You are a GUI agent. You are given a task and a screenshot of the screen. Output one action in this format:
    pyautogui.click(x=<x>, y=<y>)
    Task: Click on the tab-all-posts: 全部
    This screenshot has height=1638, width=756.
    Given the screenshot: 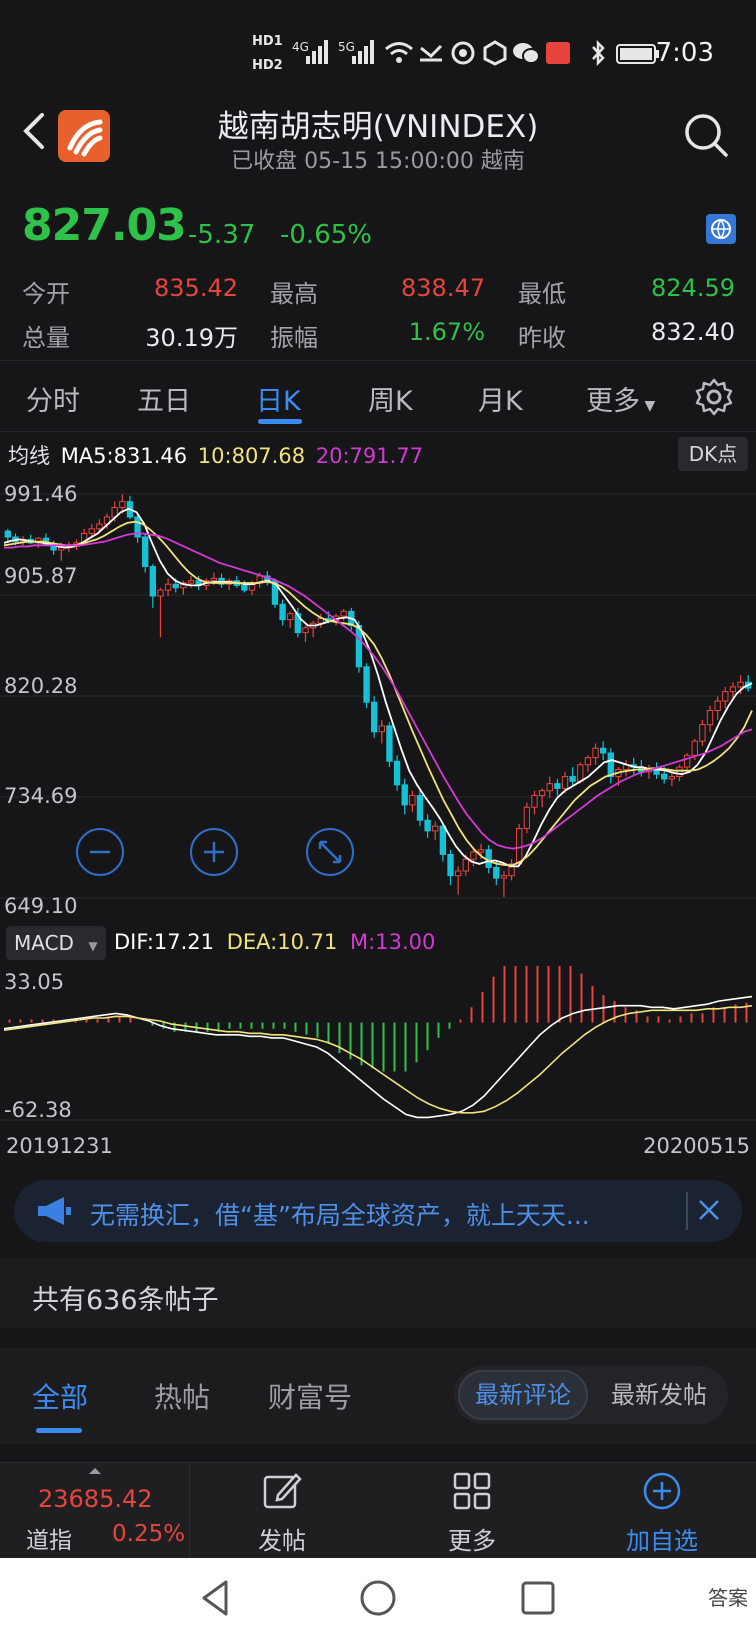 What is the action you would take?
    pyautogui.click(x=60, y=1397)
    